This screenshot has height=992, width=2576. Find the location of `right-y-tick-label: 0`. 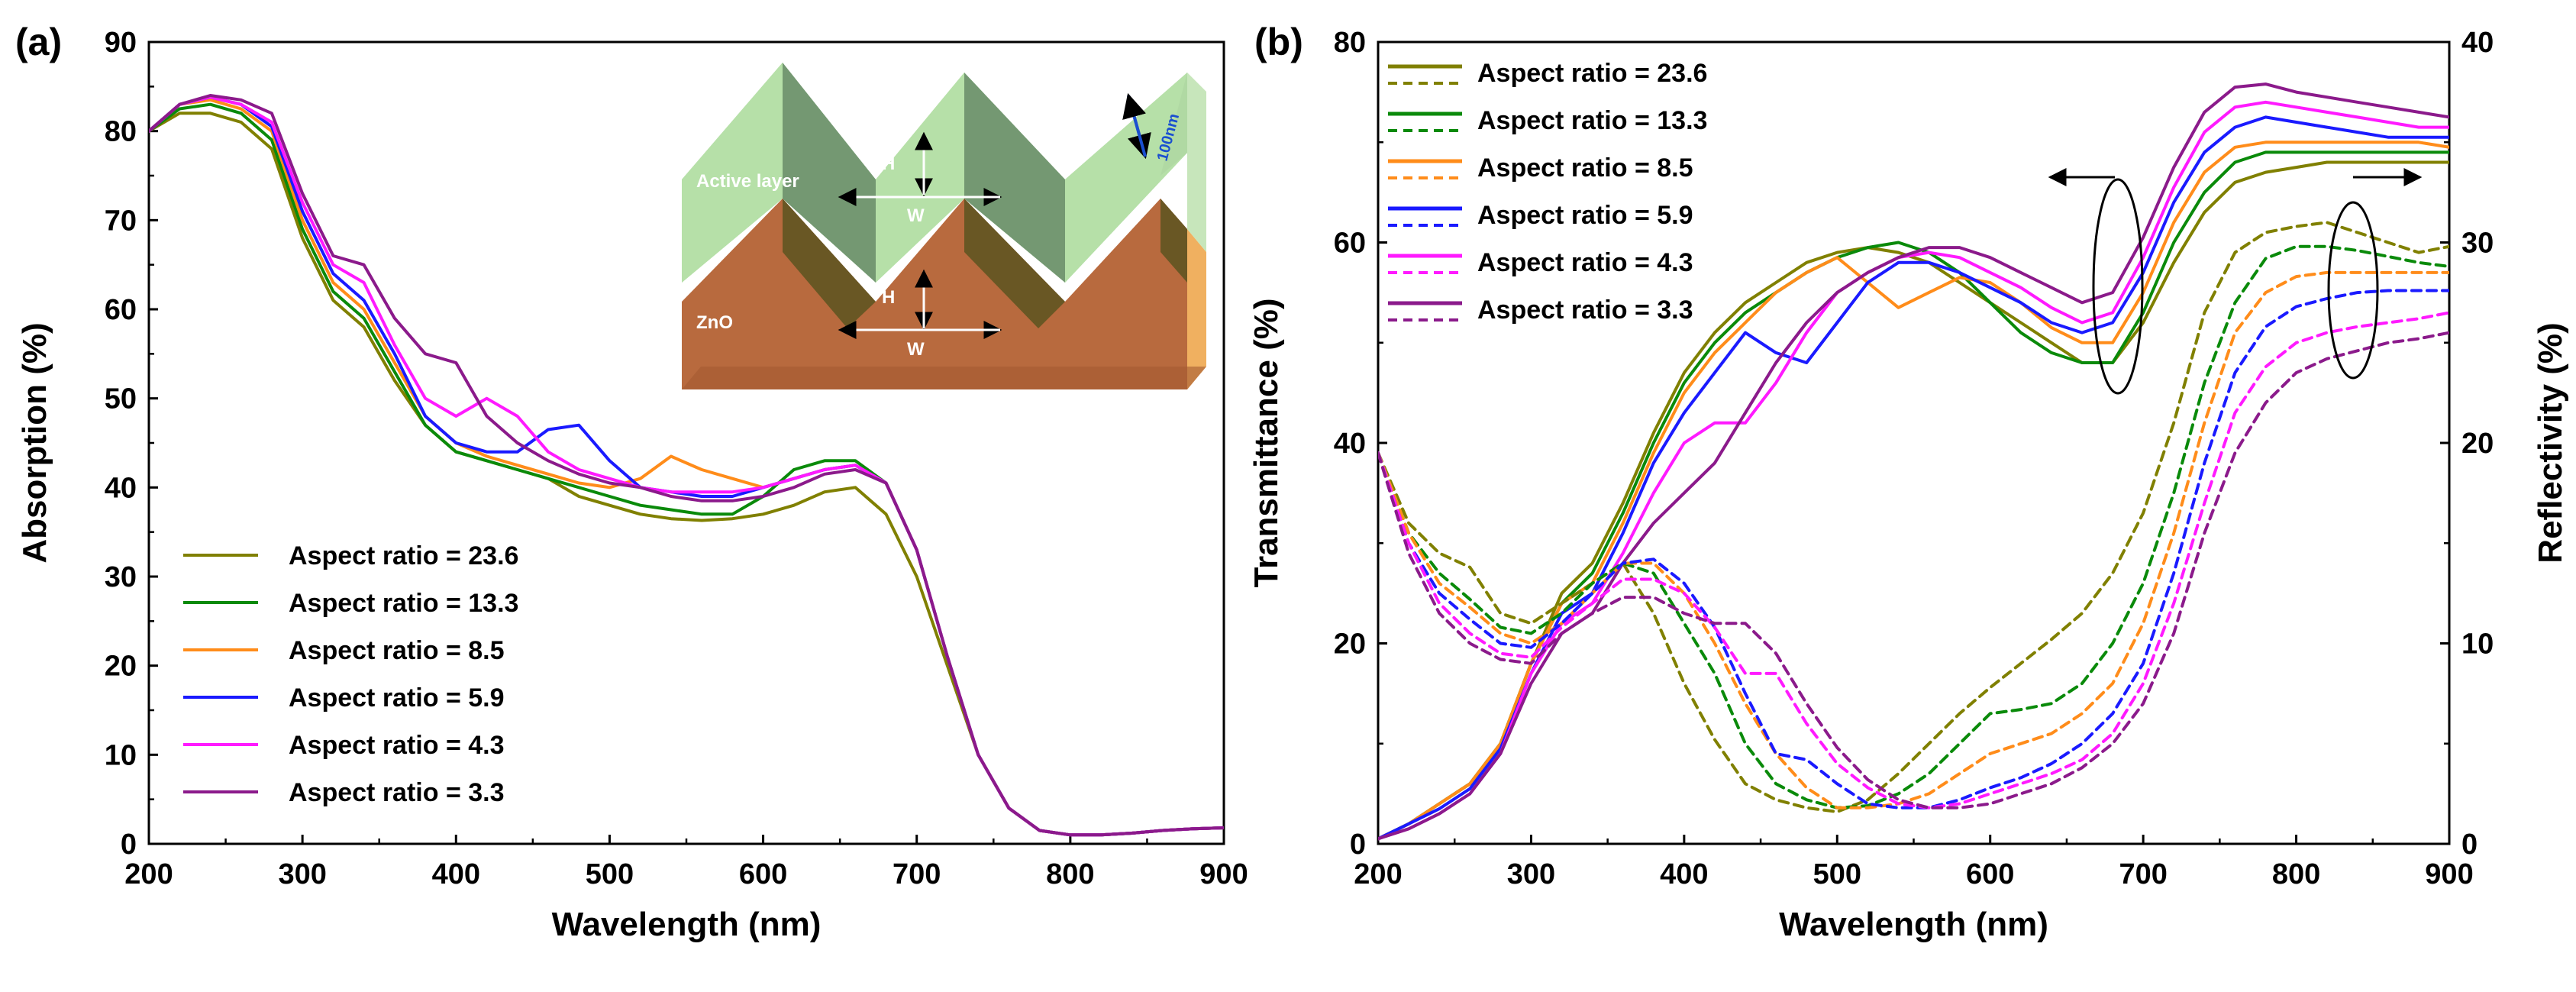

right-y-tick-label: 0 is located at coordinates (2469, 845).